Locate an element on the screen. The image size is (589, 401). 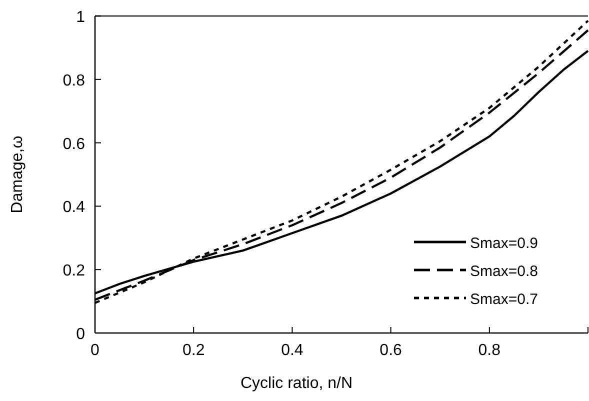
y-tick-label: 0.4 is located at coordinates (74, 207).